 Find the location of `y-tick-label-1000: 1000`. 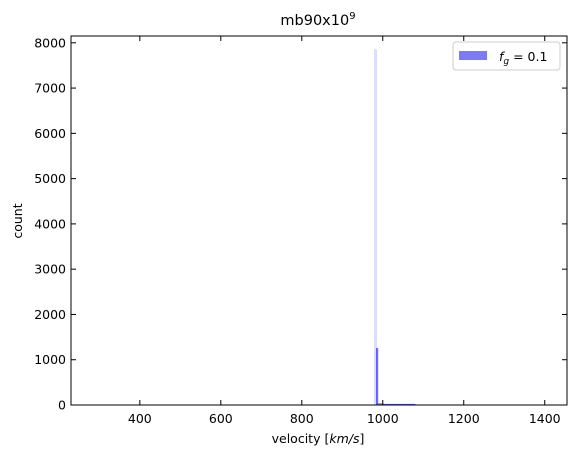

y-tick-label-1000: 1000 is located at coordinates (50, 359).